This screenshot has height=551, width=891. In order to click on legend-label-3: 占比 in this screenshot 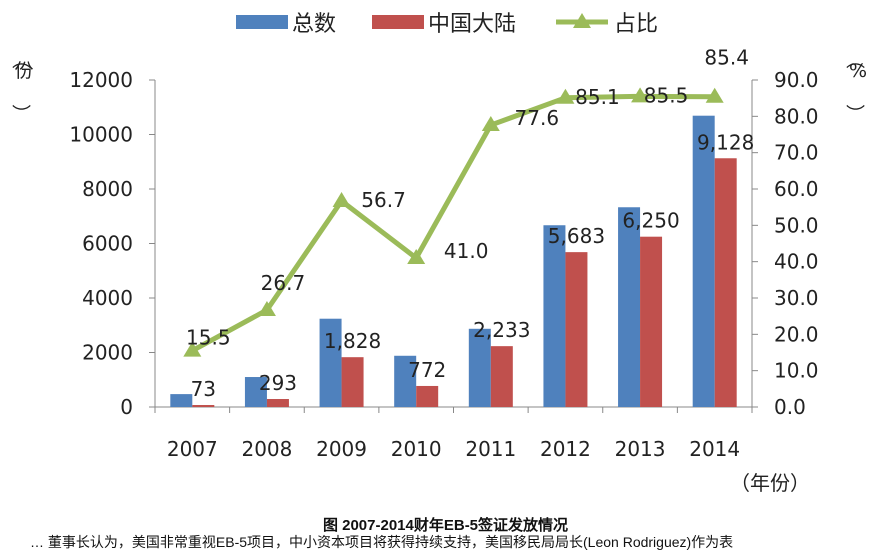, I will do `click(636, 24)`.